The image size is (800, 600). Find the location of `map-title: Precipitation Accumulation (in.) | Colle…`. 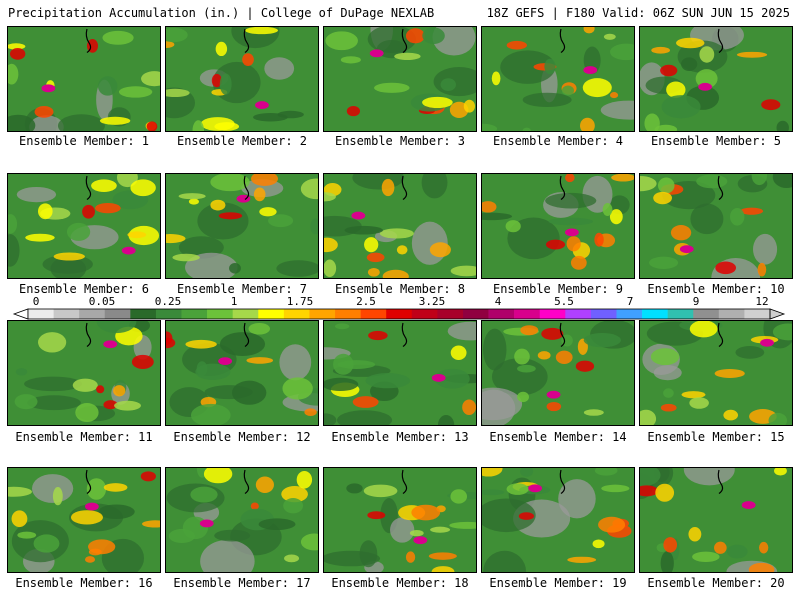

map-title: Precipitation Accumulation (in.) | Colle… is located at coordinates (221, 13).